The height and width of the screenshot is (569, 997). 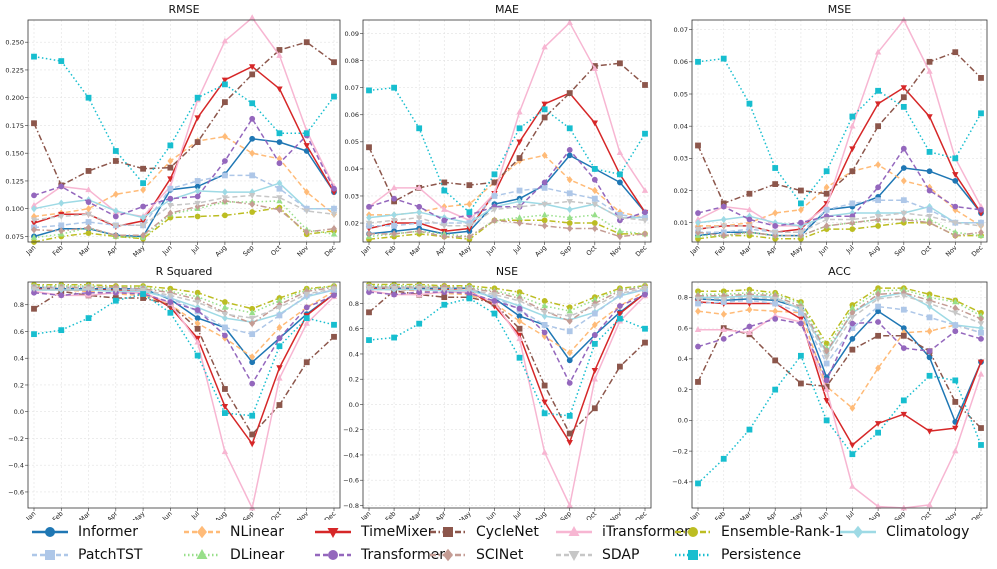 I want to click on legend-item-patchtst: PatchTST, so click(x=86, y=555).